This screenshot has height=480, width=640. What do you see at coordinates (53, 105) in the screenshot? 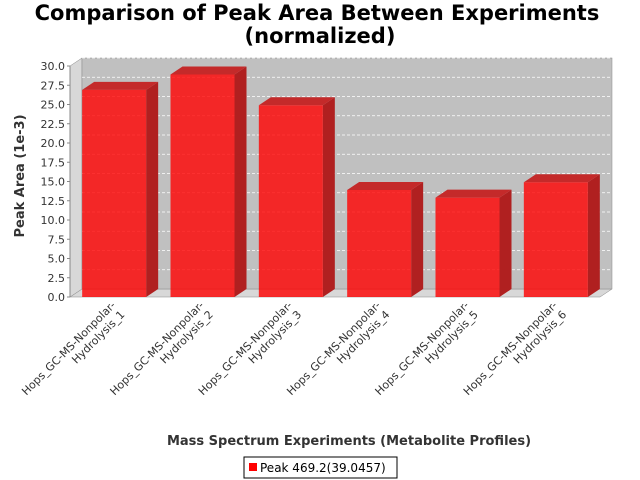
I see `y-tick-label: 25.0` at bounding box center [53, 105].